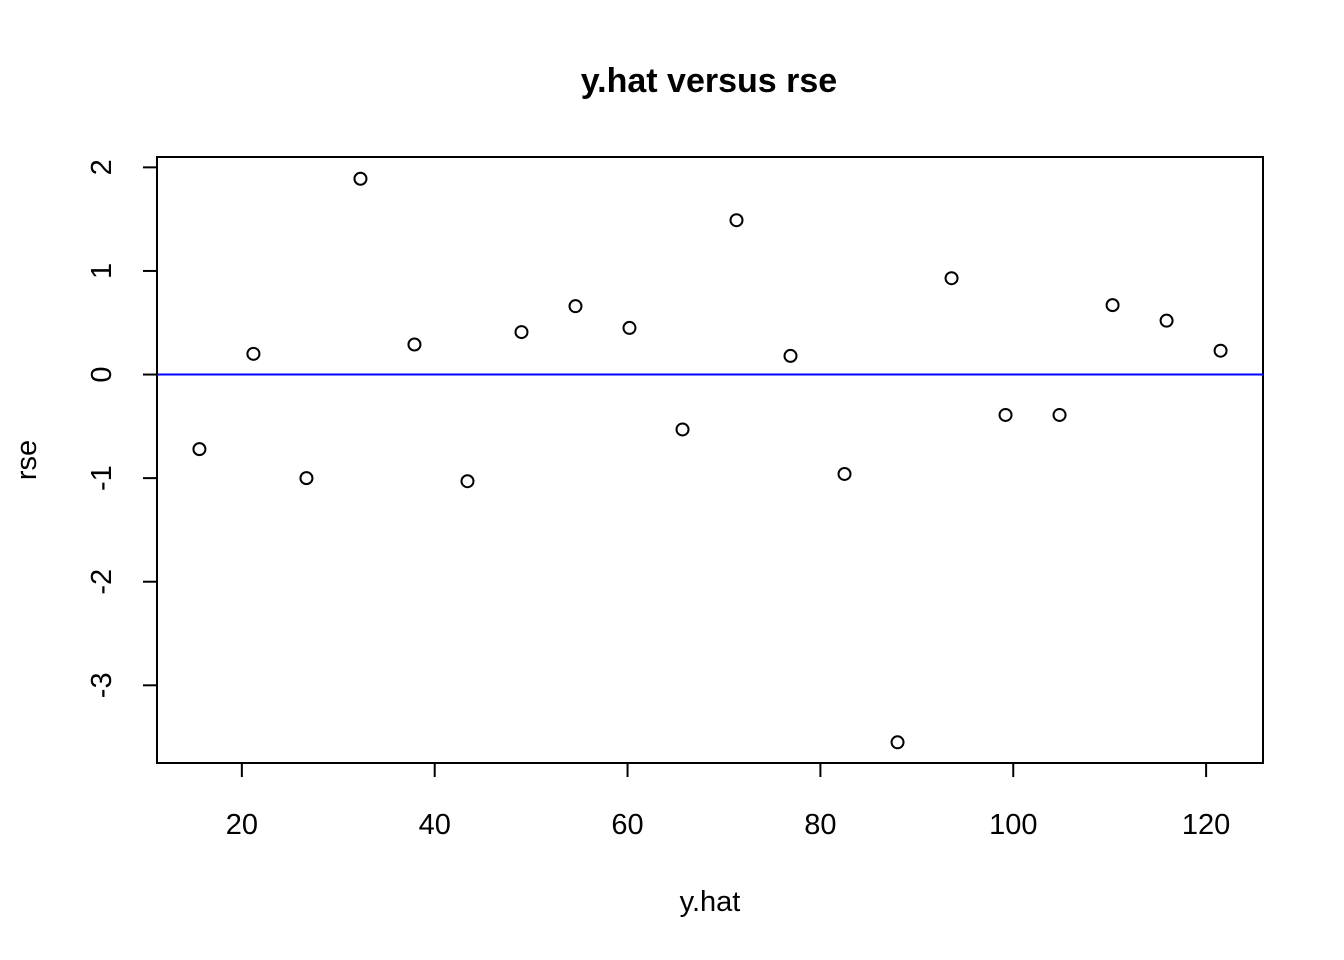  What do you see at coordinates (1013, 825) in the screenshot?
I see `x-tick-label: 100` at bounding box center [1013, 825].